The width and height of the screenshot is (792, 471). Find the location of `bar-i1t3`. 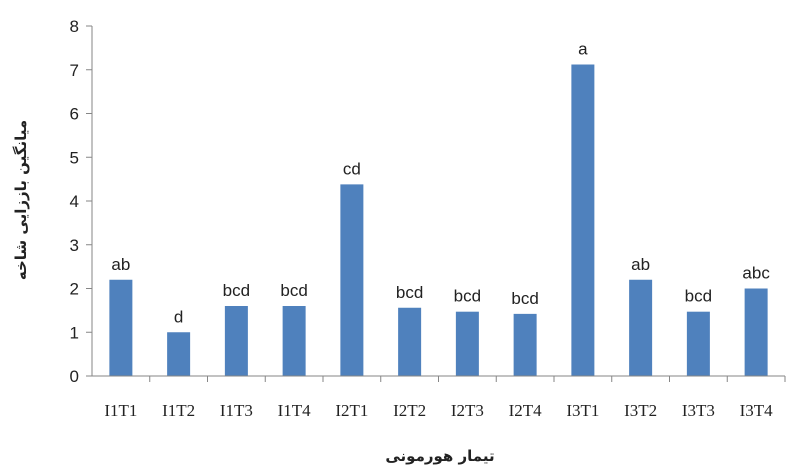

bar-i1t3 is located at coordinates (236, 341).